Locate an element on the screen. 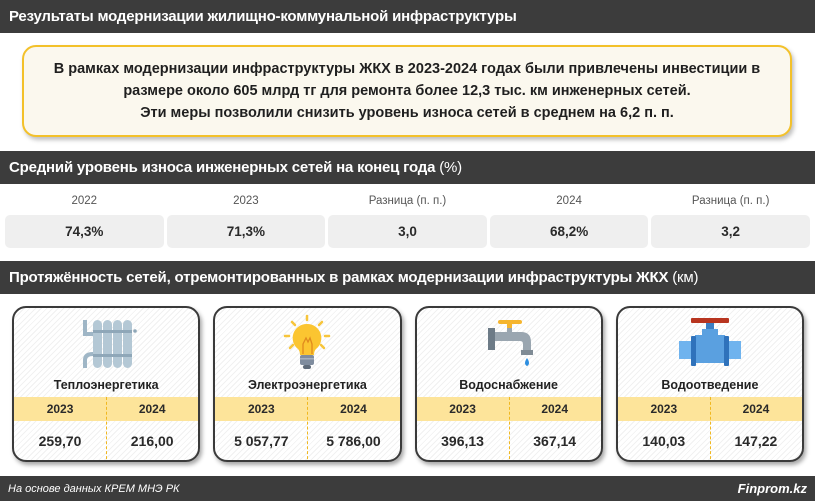 The height and width of the screenshot is (501, 815). stat-value: 3,0 is located at coordinates (407, 231).